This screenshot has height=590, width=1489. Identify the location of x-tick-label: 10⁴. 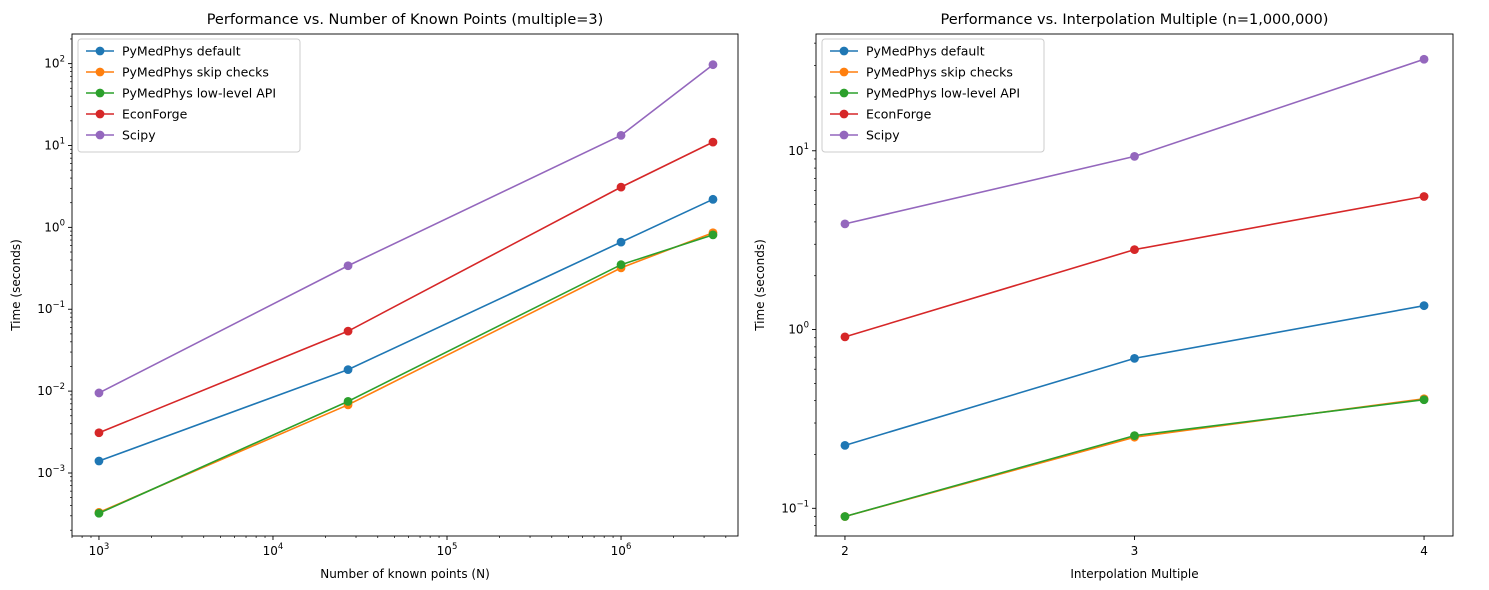
(273, 550).